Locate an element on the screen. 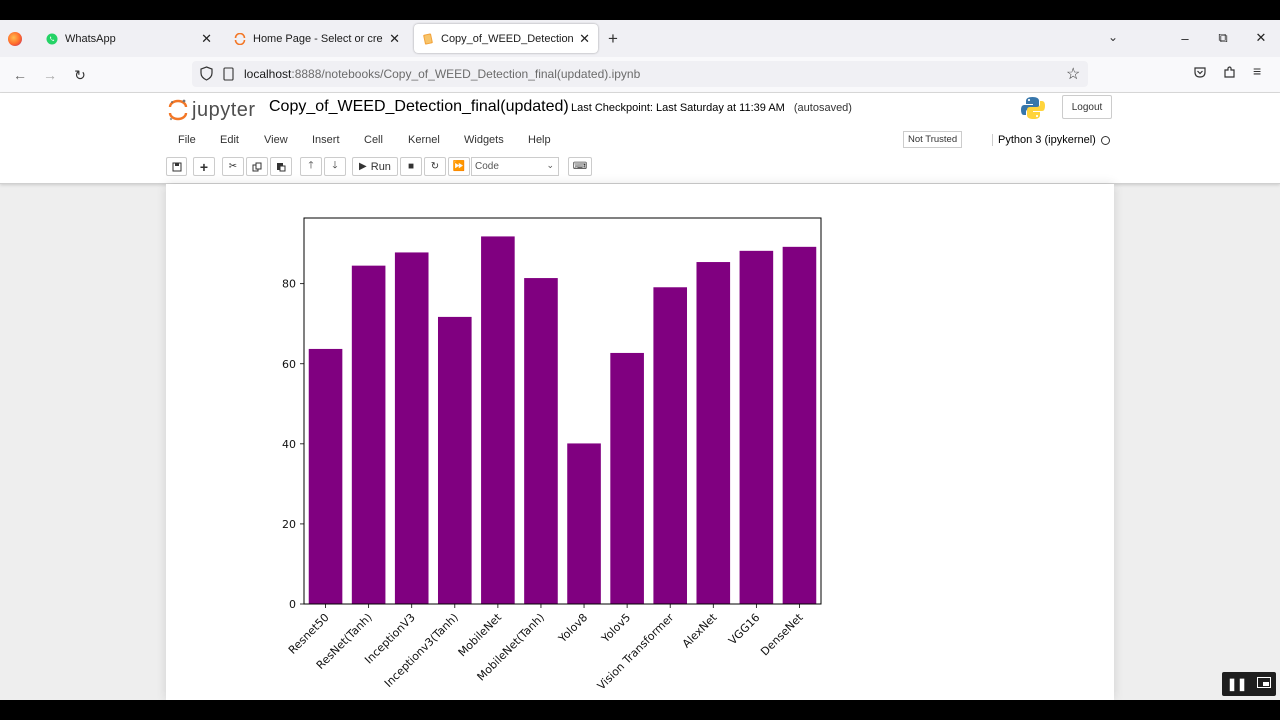  copy-icon is located at coordinates (257, 166).